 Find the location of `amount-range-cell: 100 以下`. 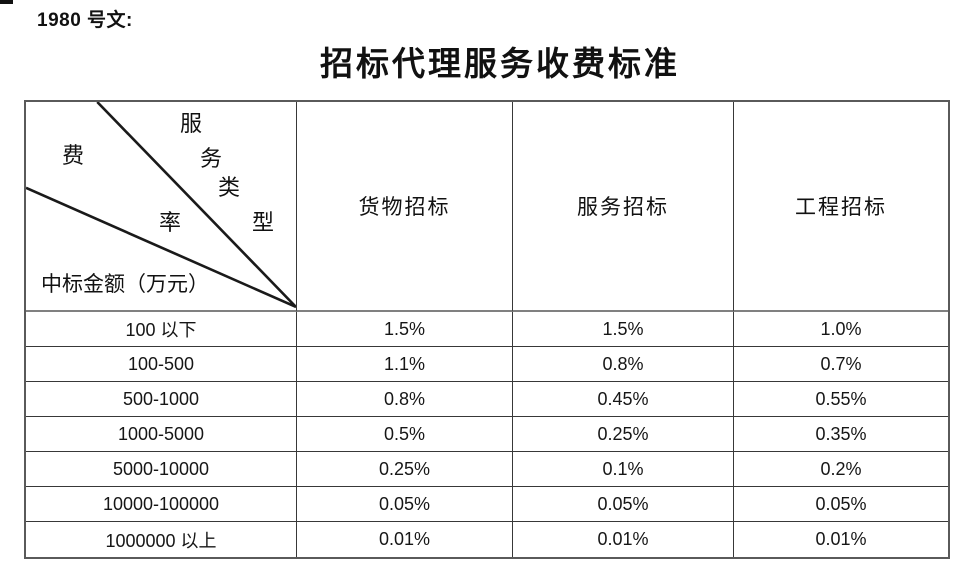

amount-range-cell: 100 以下 is located at coordinates (161, 329).